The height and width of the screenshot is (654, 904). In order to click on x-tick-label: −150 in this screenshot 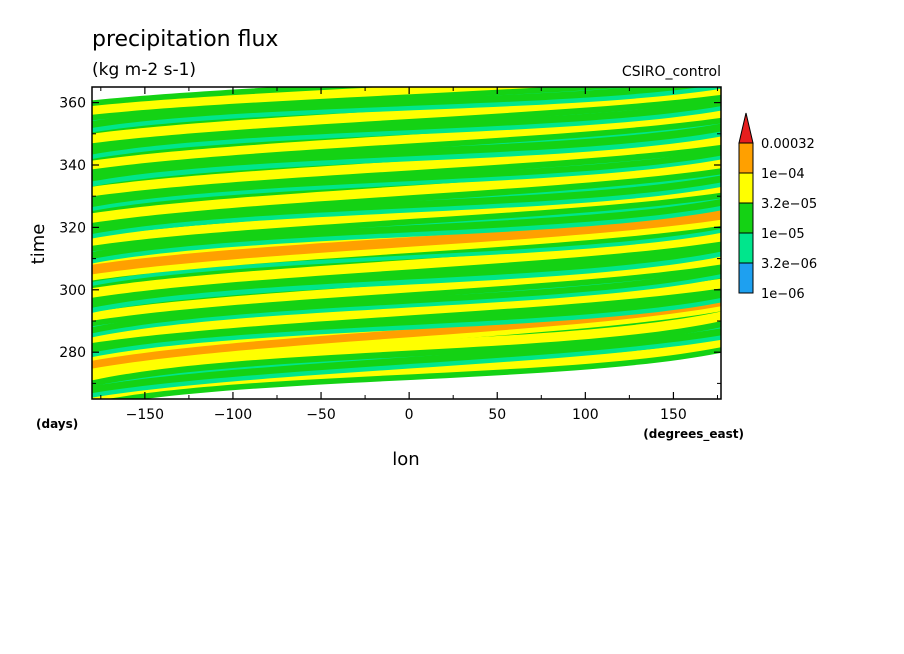, I will do `click(145, 415)`.